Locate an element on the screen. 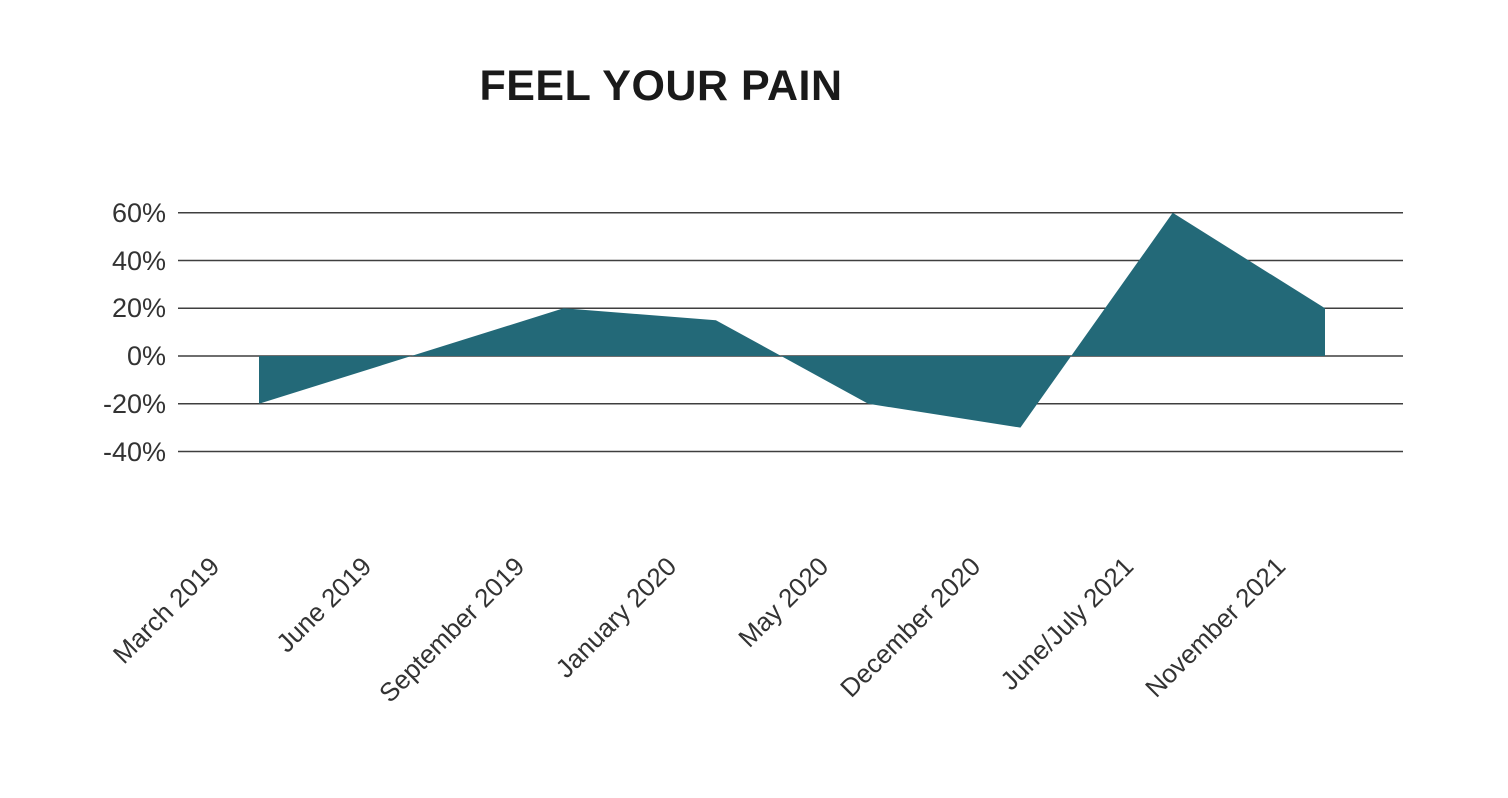  y-axis-tick-label: 40% is located at coordinates (138, 260).